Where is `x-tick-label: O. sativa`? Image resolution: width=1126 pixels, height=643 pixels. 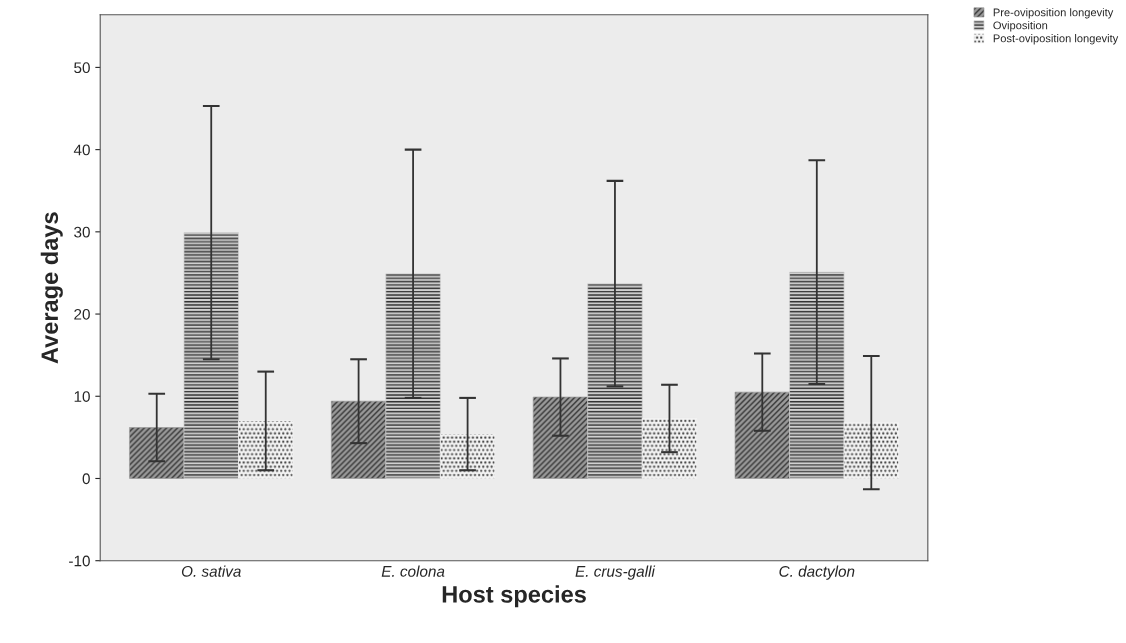 x-tick-label: O. sativa is located at coordinates (211, 571).